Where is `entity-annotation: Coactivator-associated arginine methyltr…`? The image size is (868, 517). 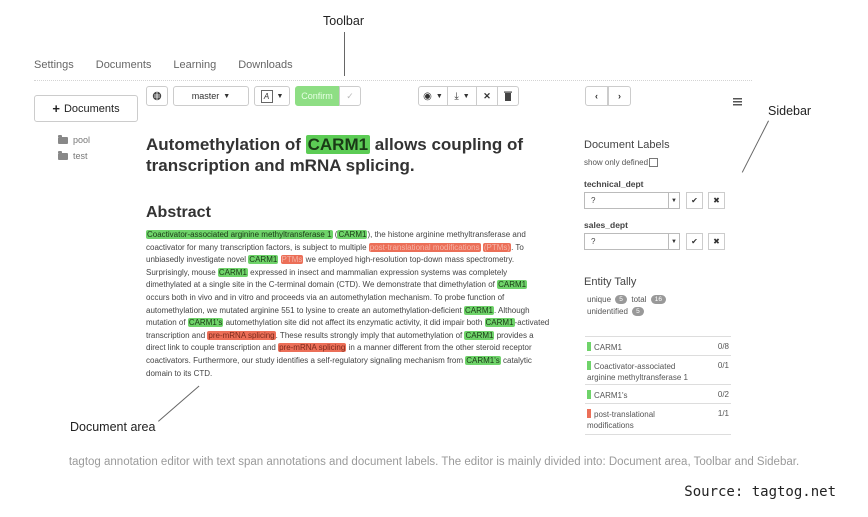 entity-annotation: Coactivator-associated arginine methyltr… is located at coordinates (239, 234).